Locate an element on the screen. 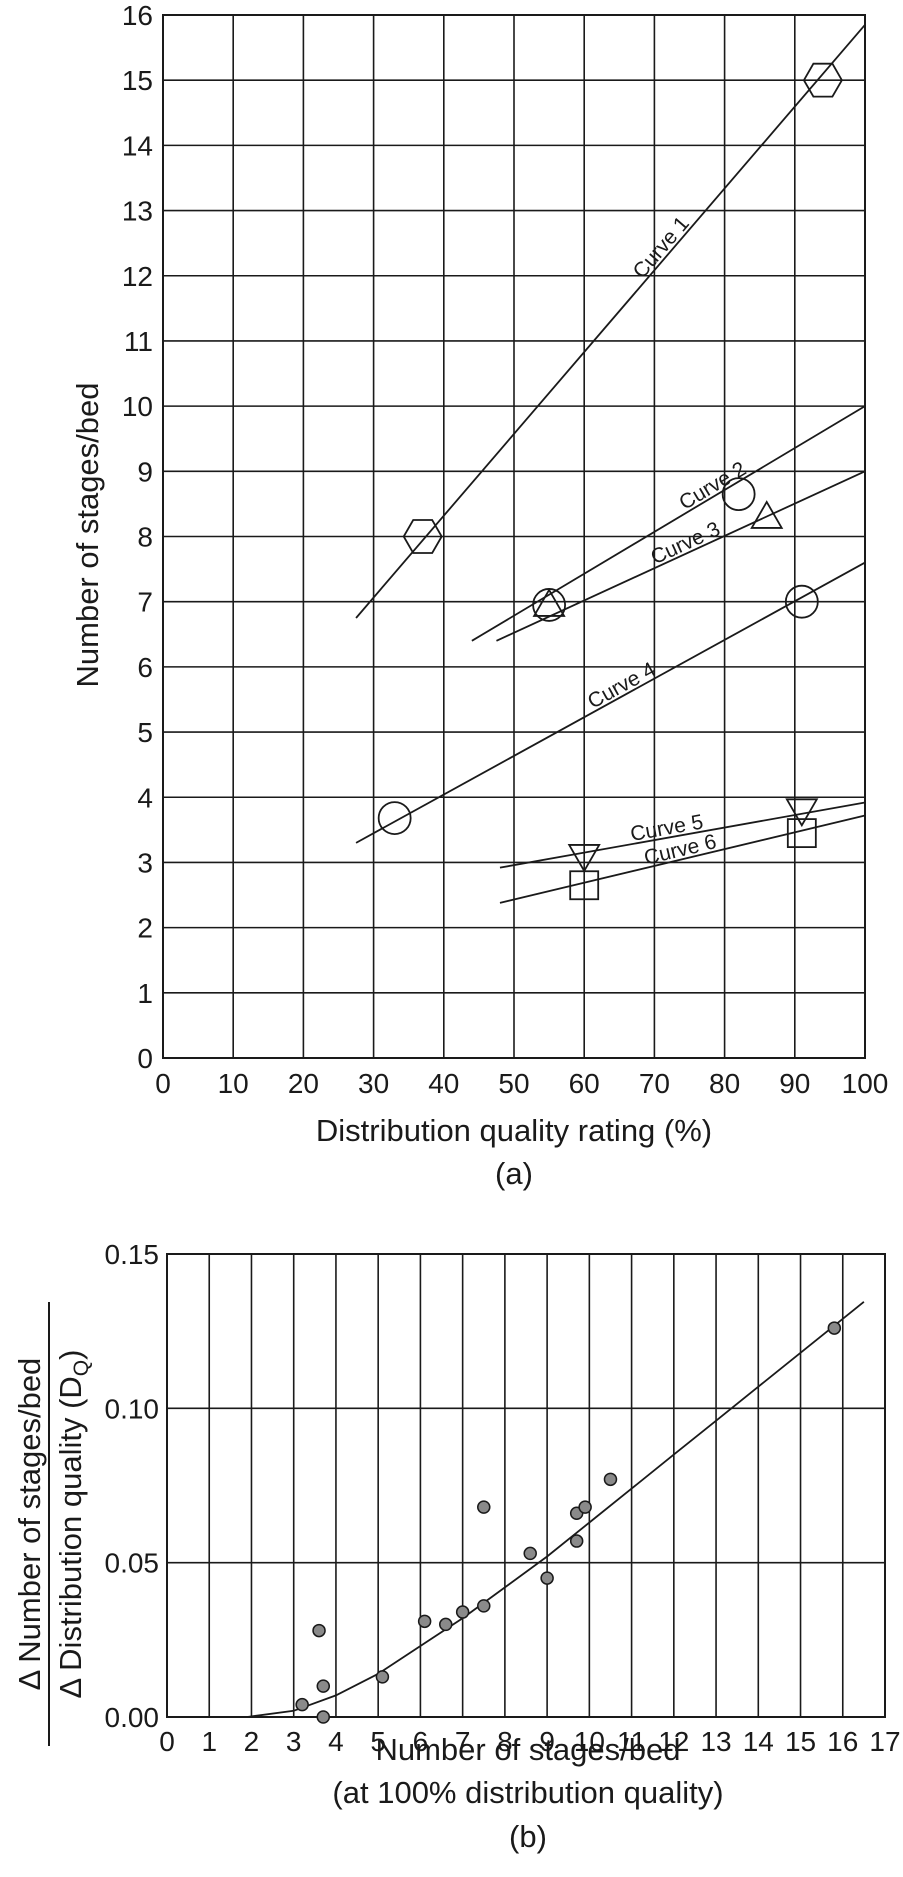  x-tick-label: 60 is located at coordinates (584, 1083).